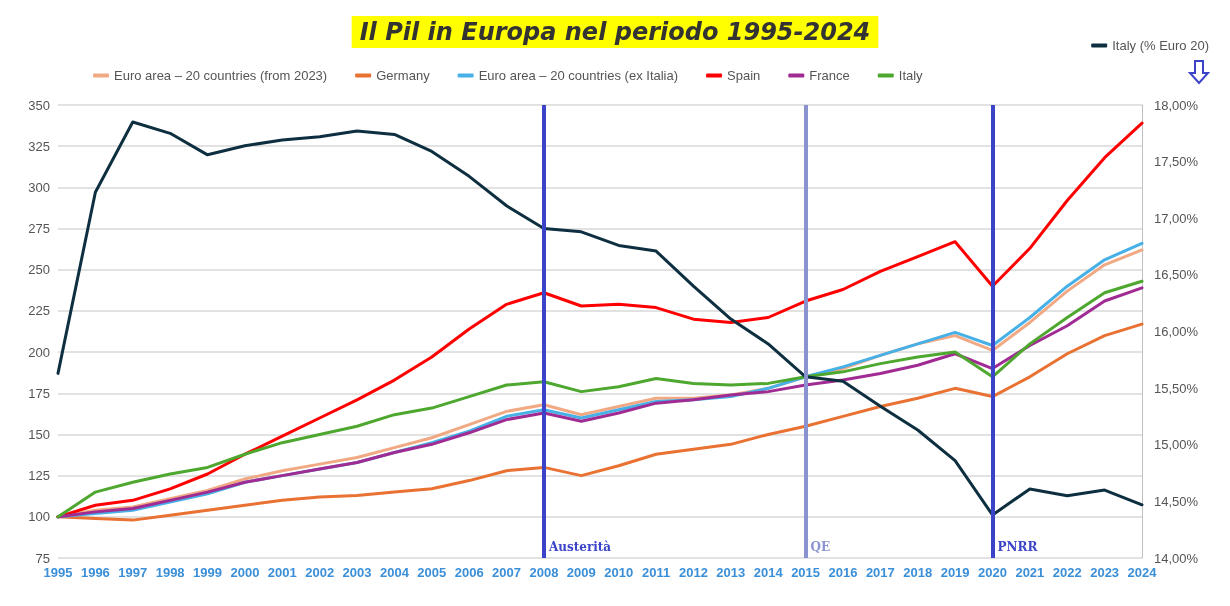  Describe the element at coordinates (221, 75) in the screenshot. I see `legend-label: Euro area – 20 countries (from 2023)` at that location.